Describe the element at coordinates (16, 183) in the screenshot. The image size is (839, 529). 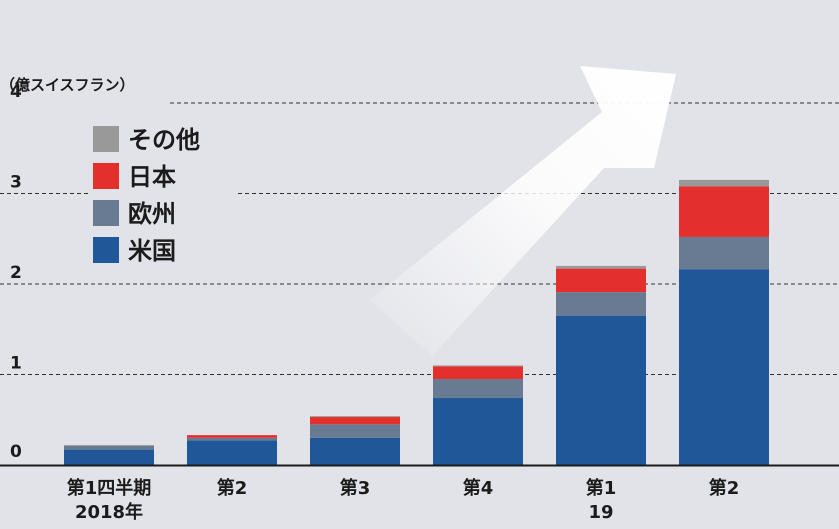
I see `y-tick-label: 3` at that location.